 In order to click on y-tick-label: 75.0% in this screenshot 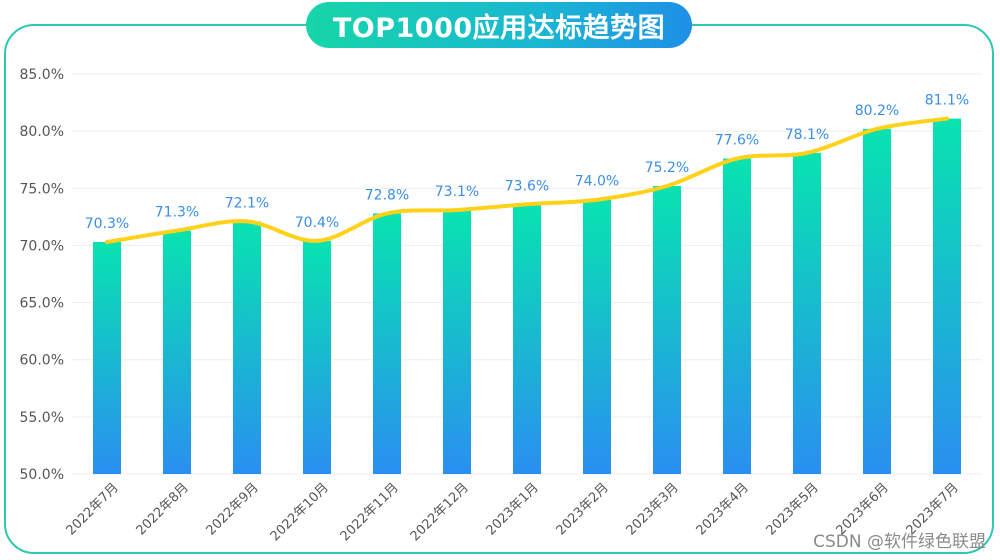, I will do `click(42, 189)`.